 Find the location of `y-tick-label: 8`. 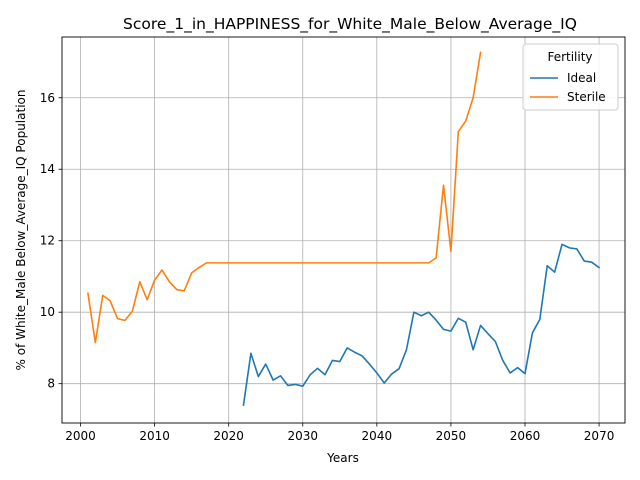

y-tick-label: 8 is located at coordinates (51, 384).